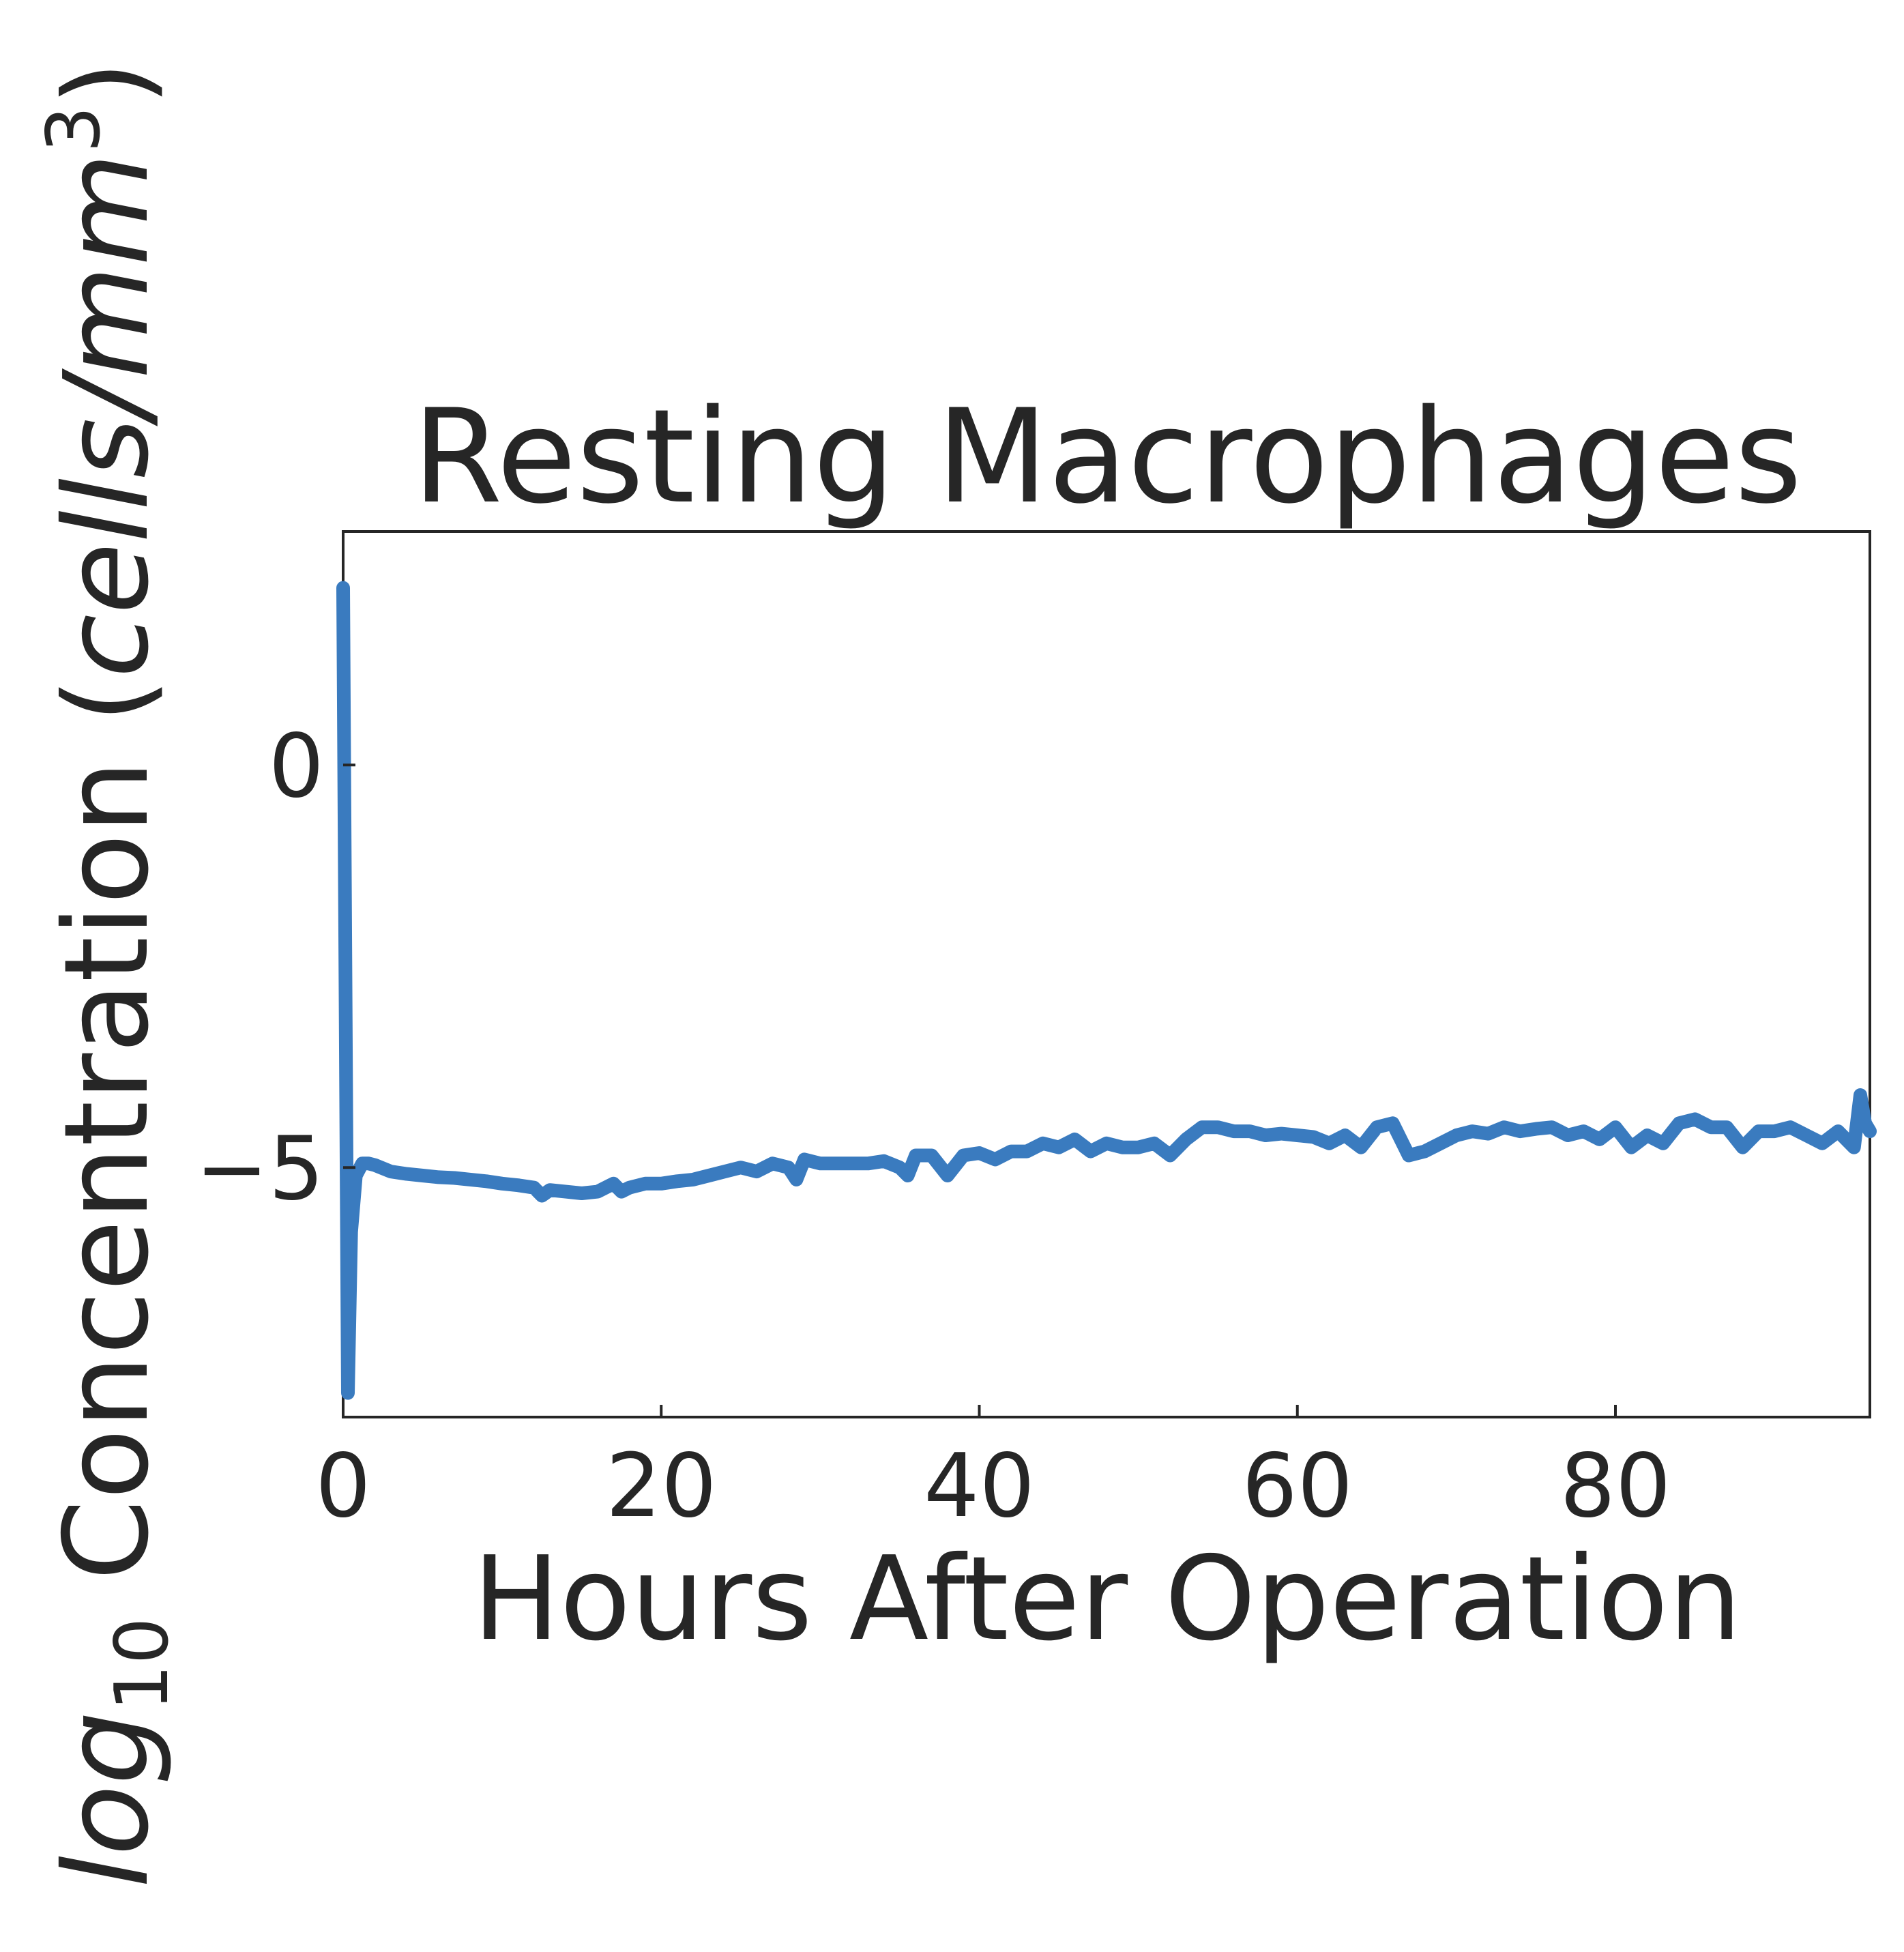 The height and width of the screenshot is (1952, 1904). Describe the element at coordinates (342, 1486) in the screenshot. I see `x-tick-label: 0` at that location.